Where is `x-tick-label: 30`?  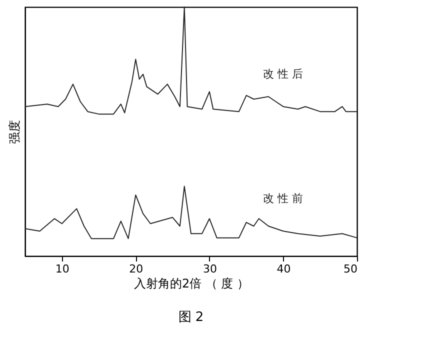
x-tick-label: 30 is located at coordinates (209, 269).